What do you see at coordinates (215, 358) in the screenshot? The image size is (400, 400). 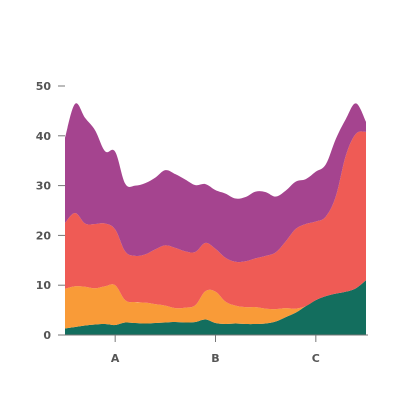 I see `x-tick-label: B` at bounding box center [215, 358].